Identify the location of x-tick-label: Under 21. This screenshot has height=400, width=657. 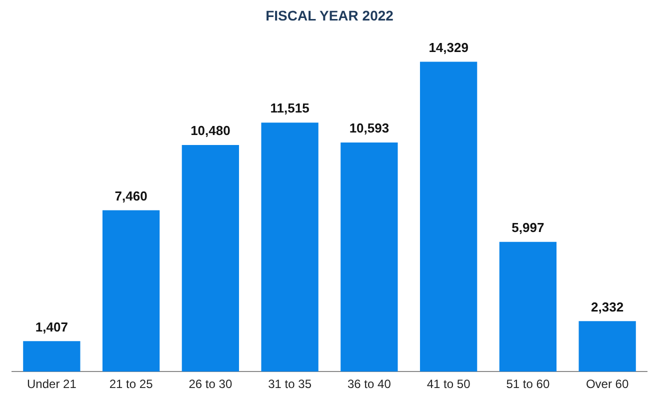
(52, 384).